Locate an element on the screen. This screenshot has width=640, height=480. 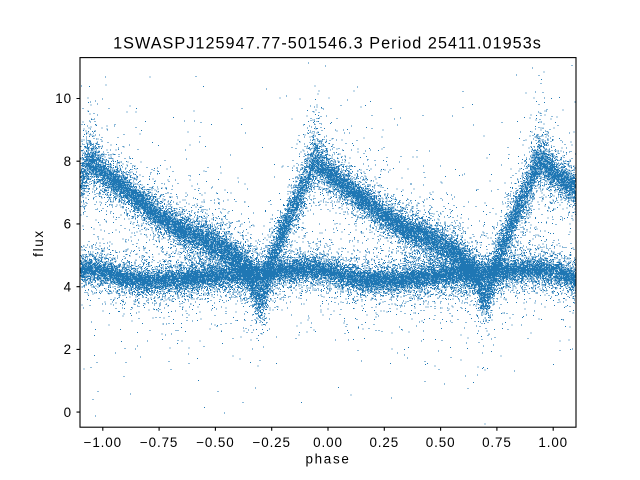
svg-text: 8 is located at coordinates (68, 161).